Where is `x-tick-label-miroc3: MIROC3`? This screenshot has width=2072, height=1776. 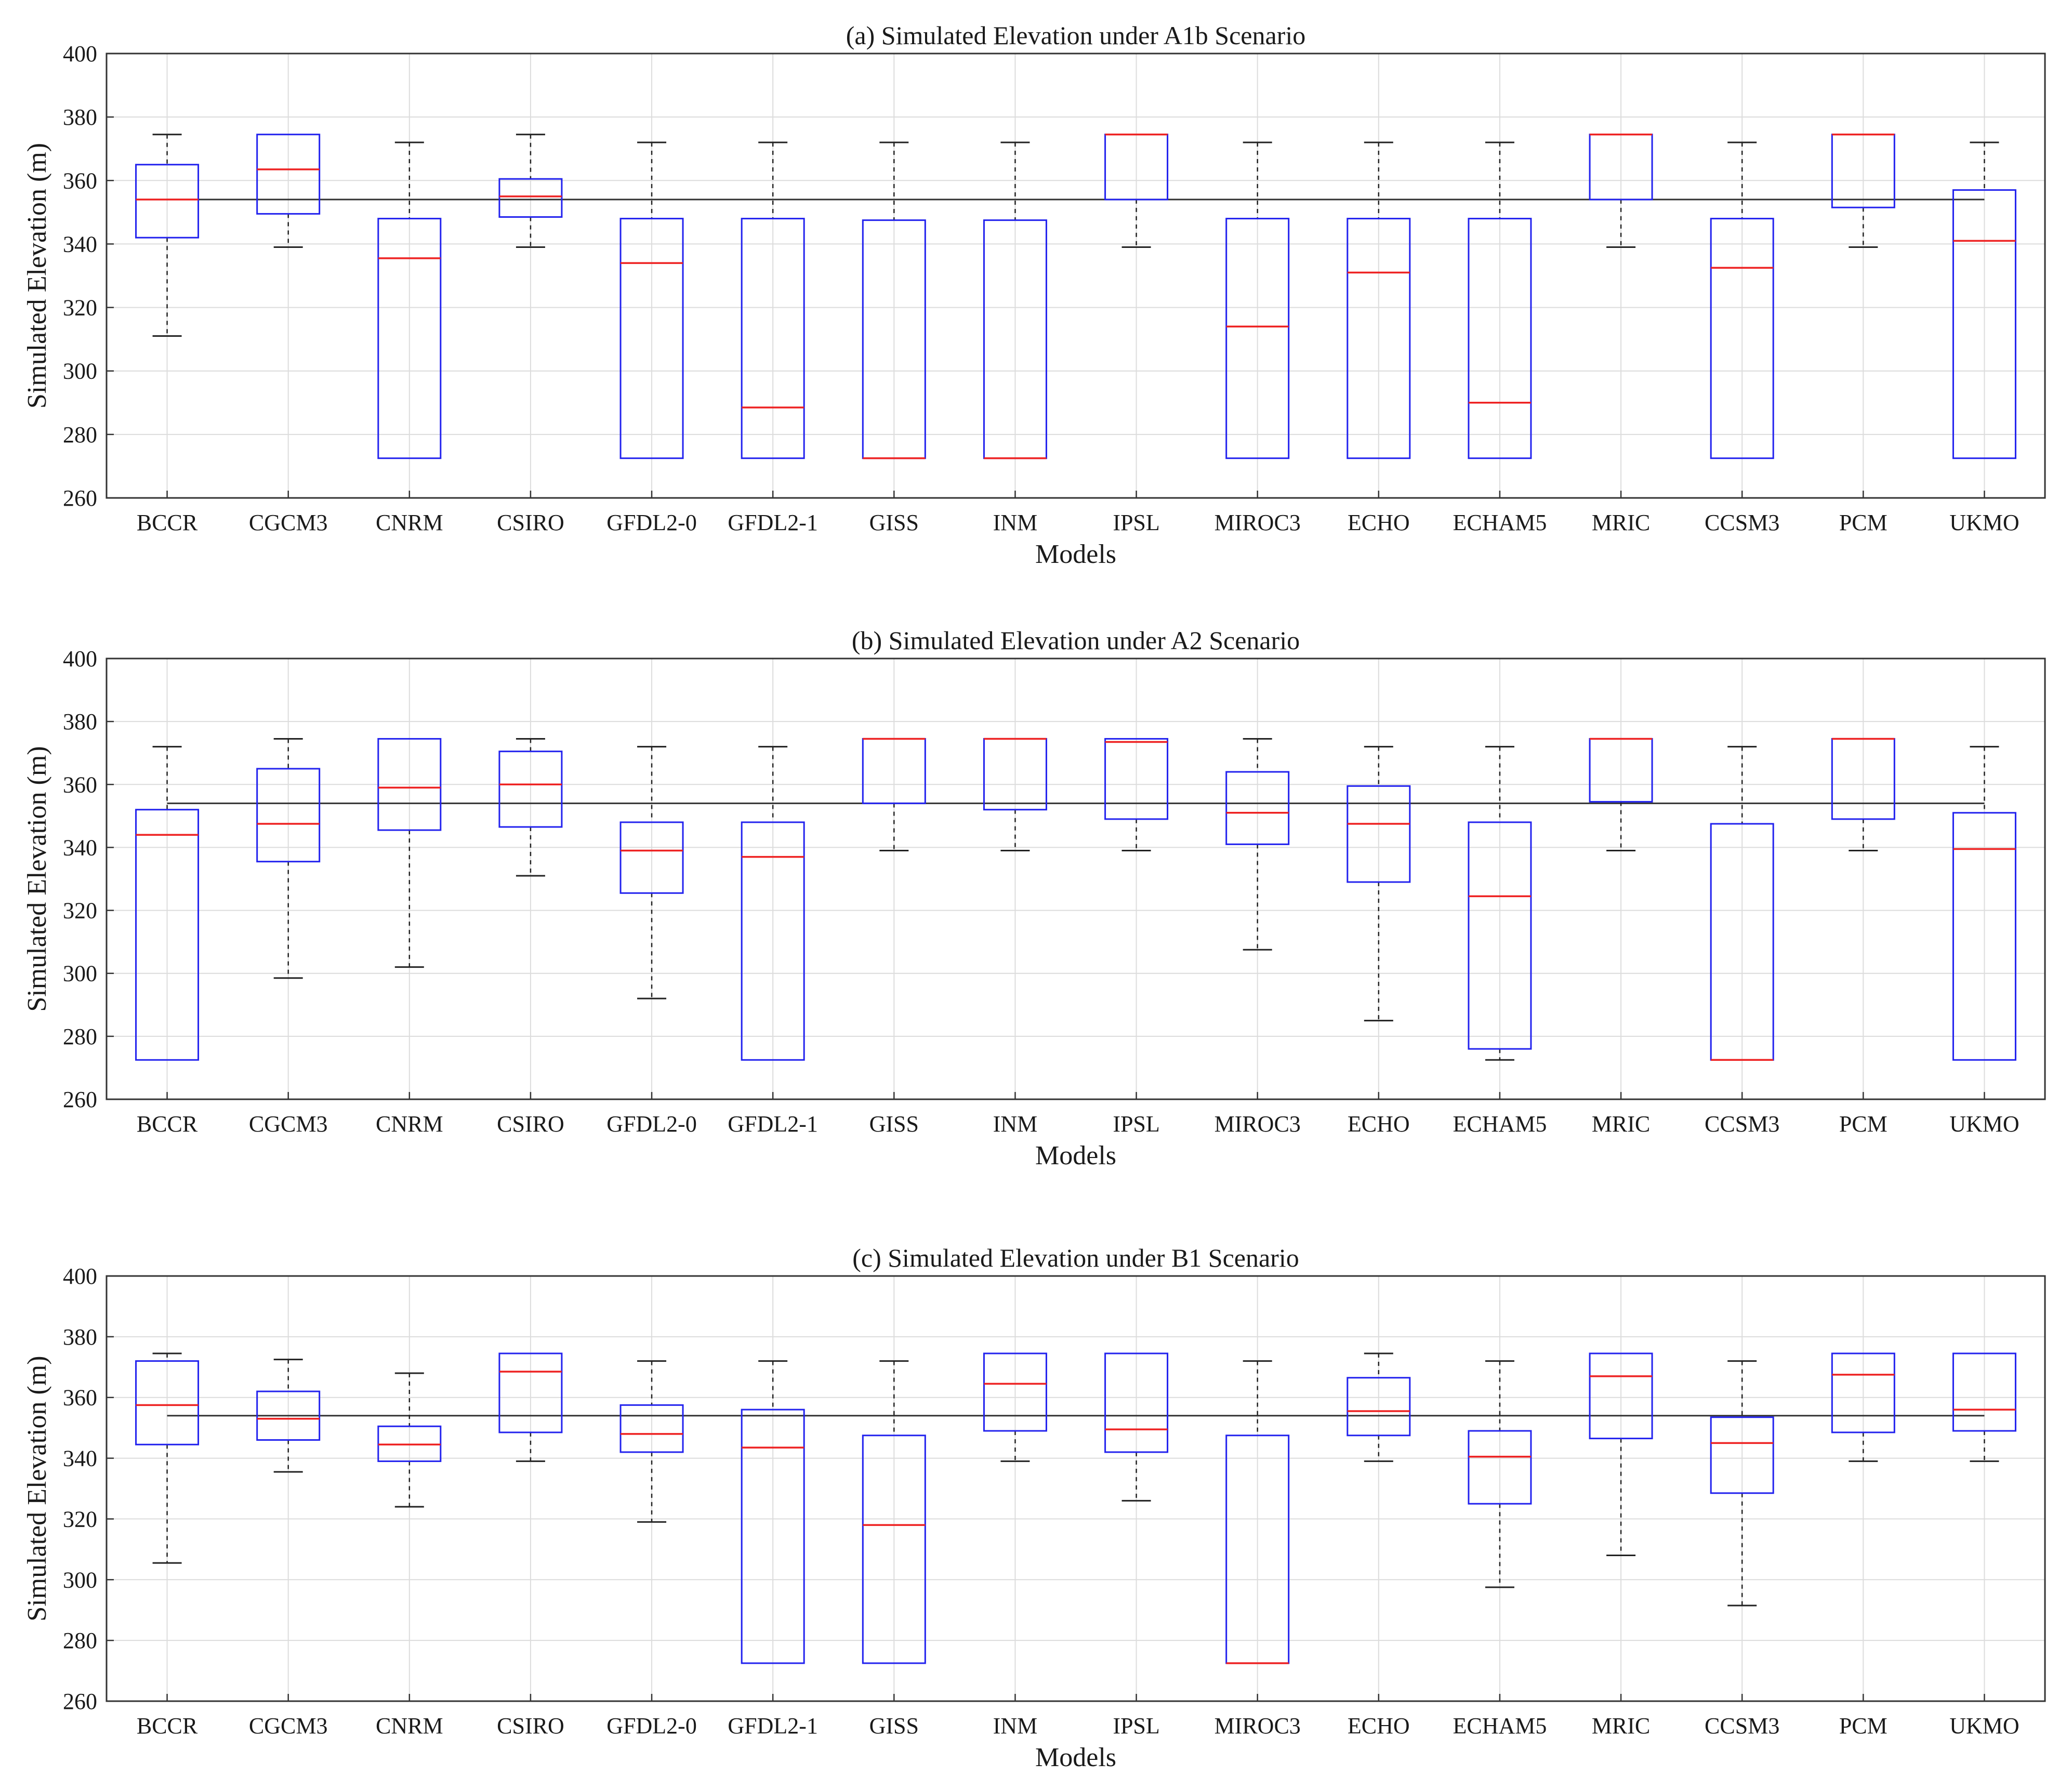 x-tick-label-miroc3: MIROC3 is located at coordinates (1258, 1124).